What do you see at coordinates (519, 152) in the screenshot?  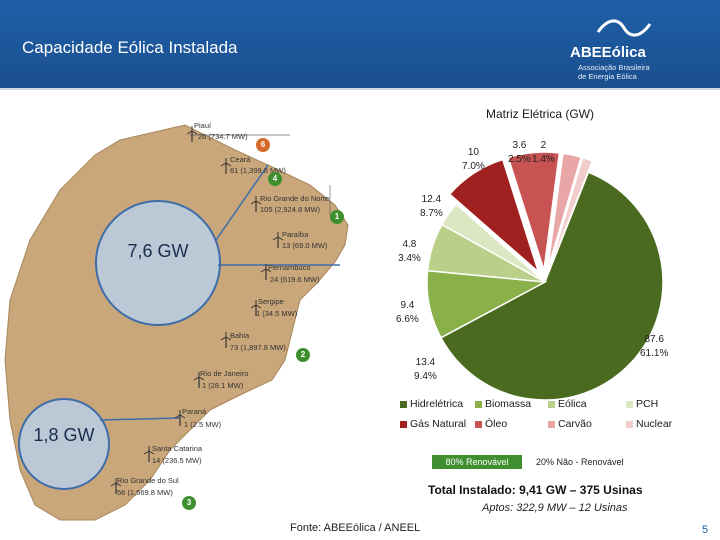 I see `pie-label-carvao: 3.6 2.5%` at bounding box center [519, 152].